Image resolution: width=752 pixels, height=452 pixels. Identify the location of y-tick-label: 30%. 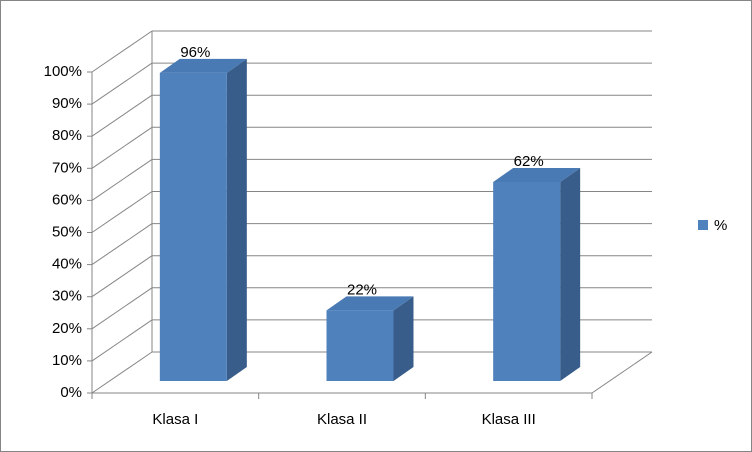
(67, 296).